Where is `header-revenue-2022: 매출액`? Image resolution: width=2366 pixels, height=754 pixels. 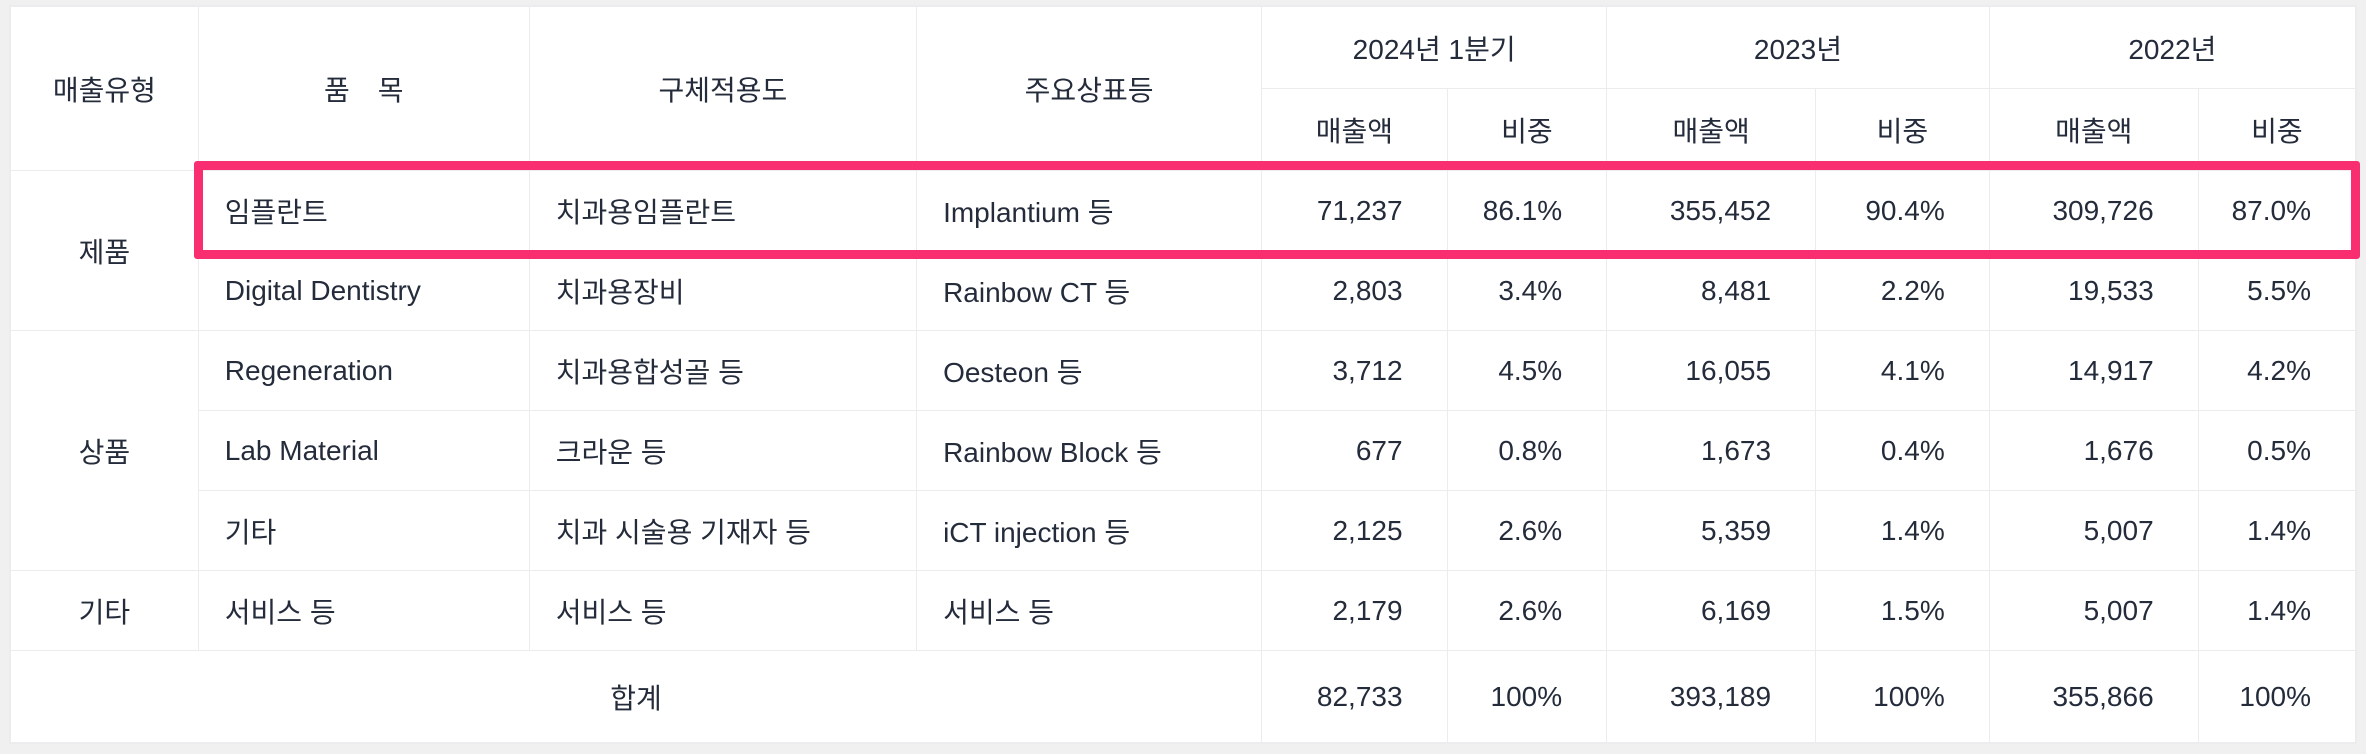 header-revenue-2022: 매출액 is located at coordinates (2093, 129).